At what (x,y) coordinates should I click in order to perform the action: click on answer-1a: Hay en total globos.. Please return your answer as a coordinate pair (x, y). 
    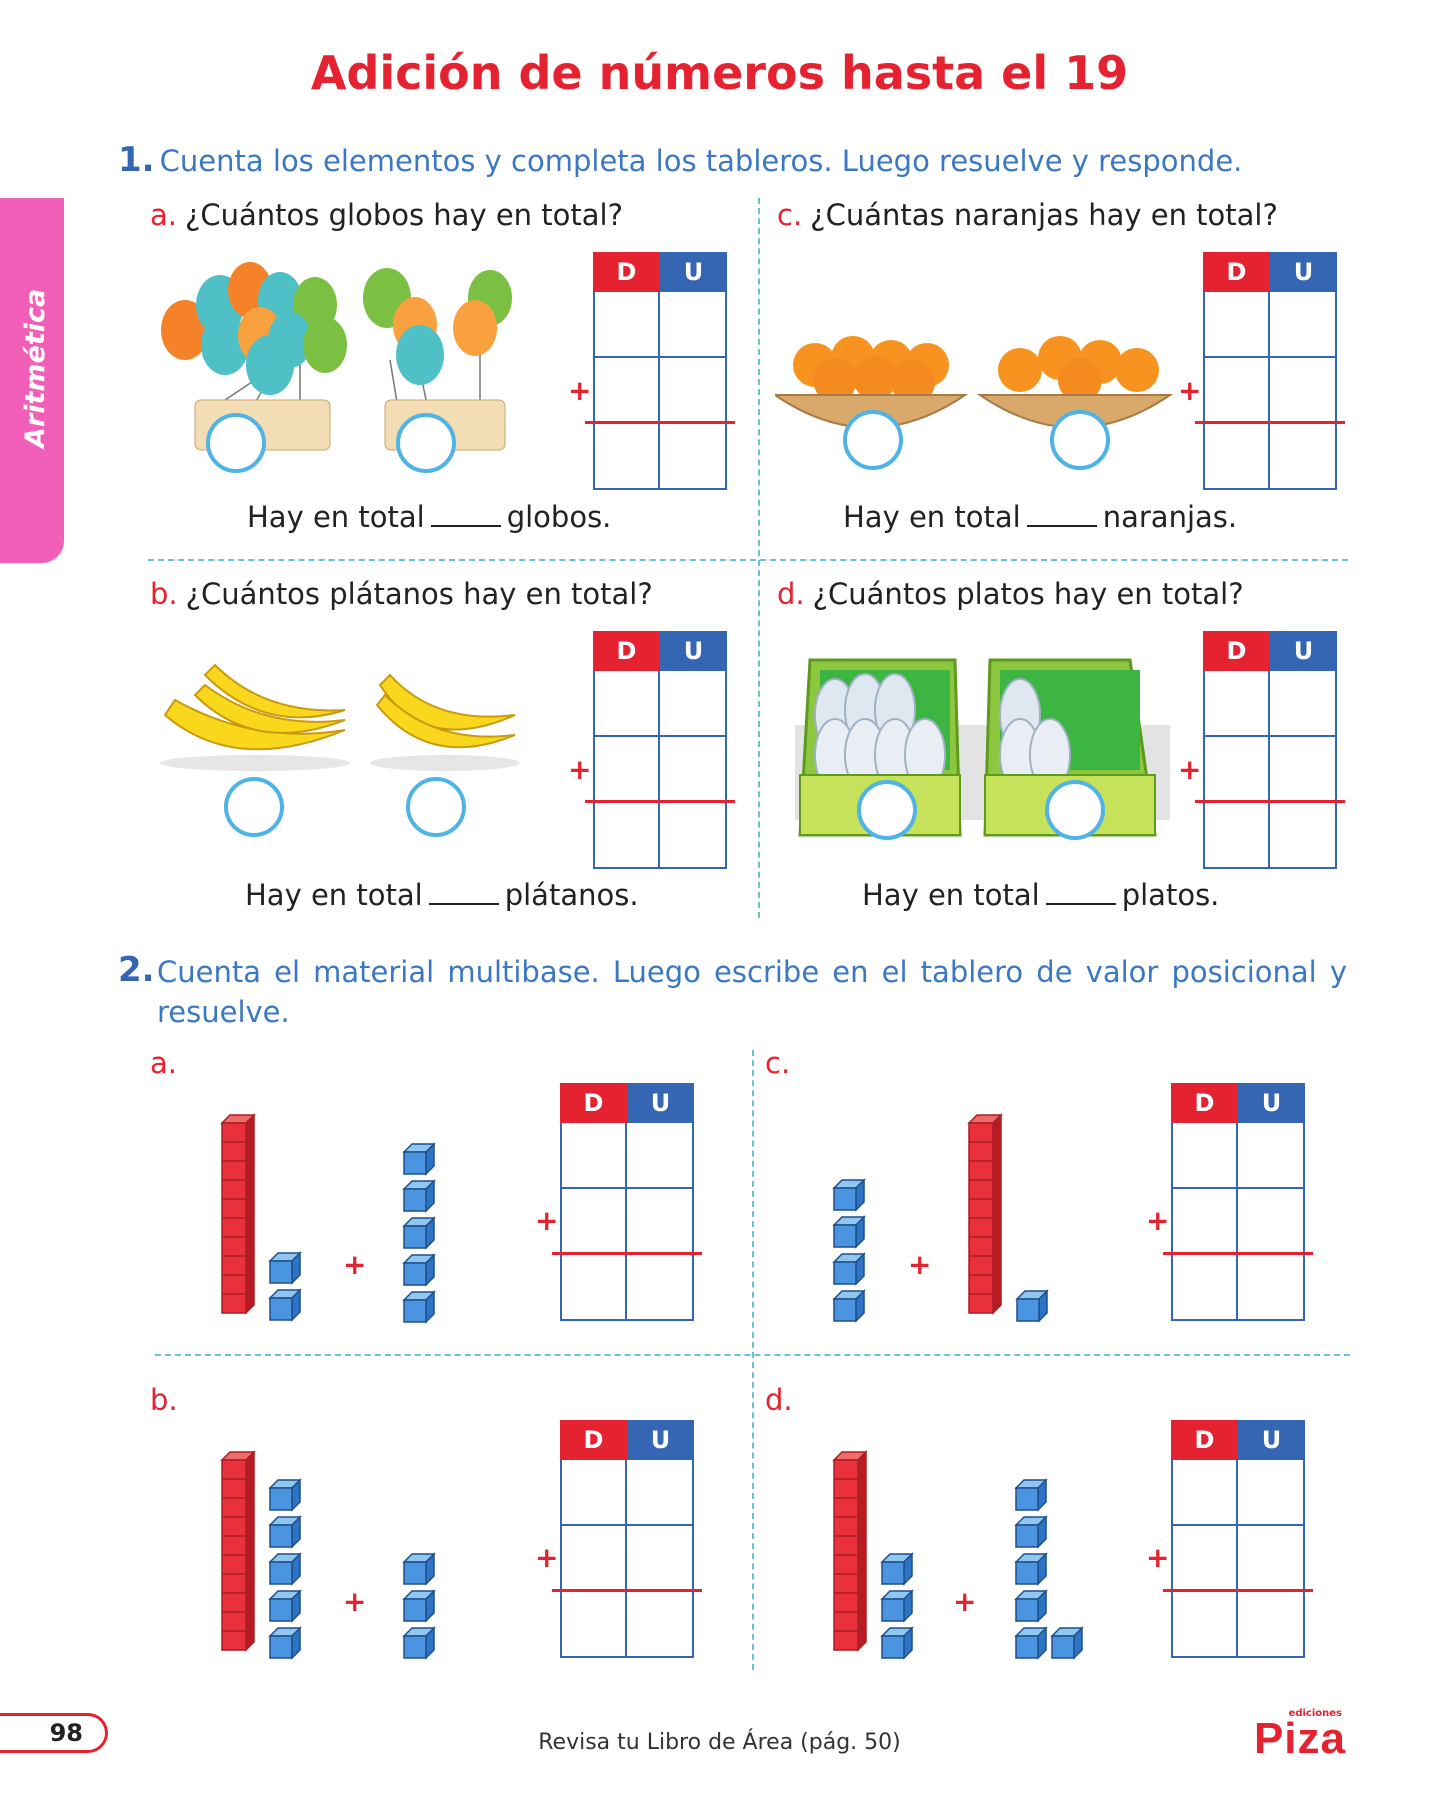
    Looking at the image, I should click on (429, 517).